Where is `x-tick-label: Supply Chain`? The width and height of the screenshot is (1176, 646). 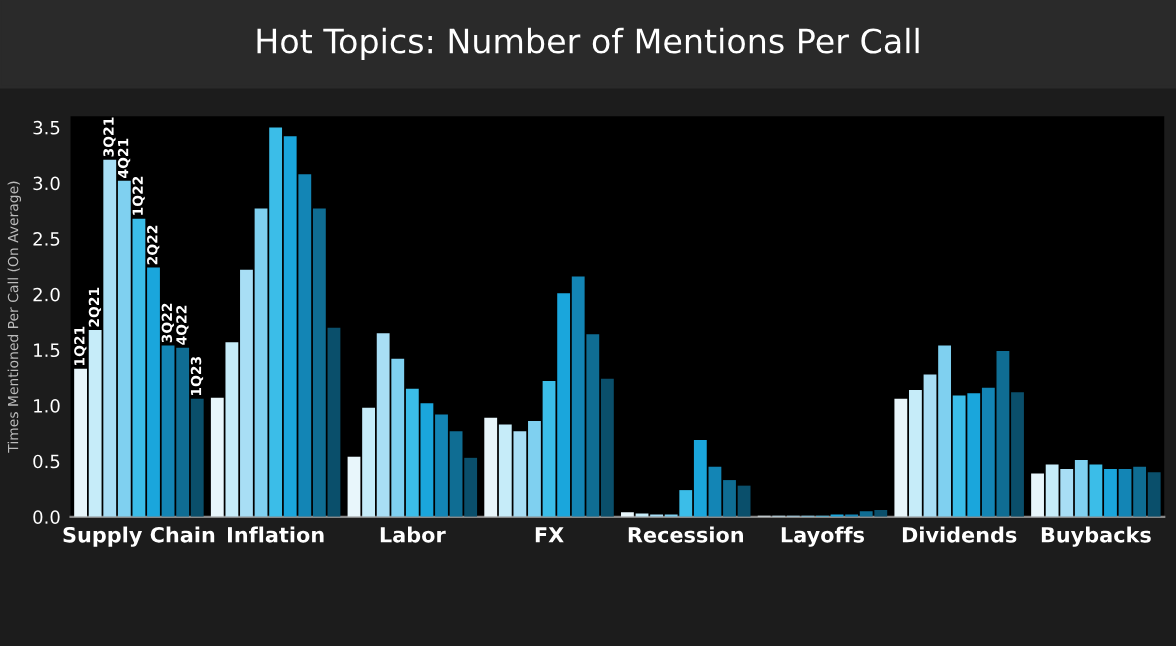 x-tick-label: Supply Chain is located at coordinates (139, 536).